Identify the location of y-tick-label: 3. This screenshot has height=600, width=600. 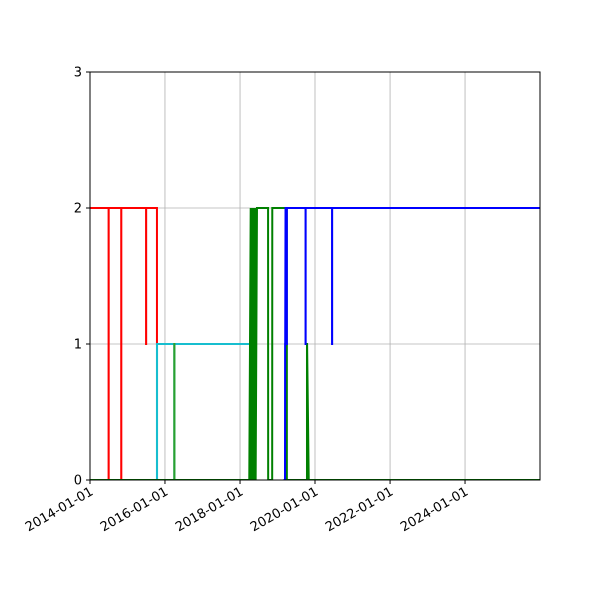
(78, 73).